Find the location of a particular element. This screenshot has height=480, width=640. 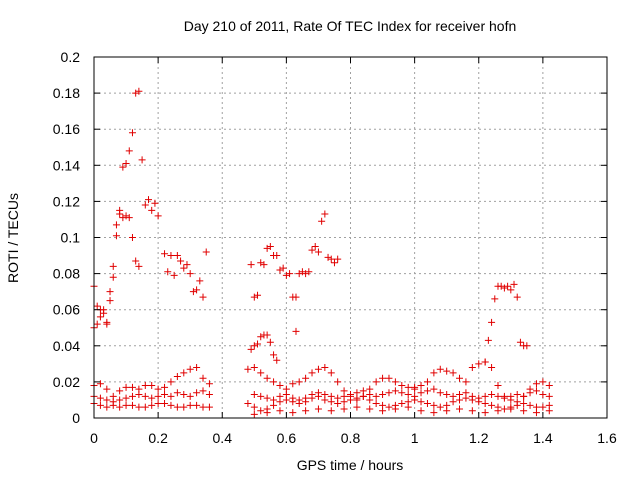

x-tick-label: 0.4 is located at coordinates (223, 438).